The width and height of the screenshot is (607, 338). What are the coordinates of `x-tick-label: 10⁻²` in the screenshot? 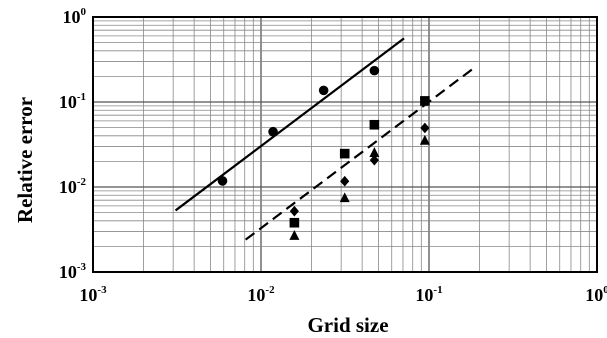 It's located at (261, 294).